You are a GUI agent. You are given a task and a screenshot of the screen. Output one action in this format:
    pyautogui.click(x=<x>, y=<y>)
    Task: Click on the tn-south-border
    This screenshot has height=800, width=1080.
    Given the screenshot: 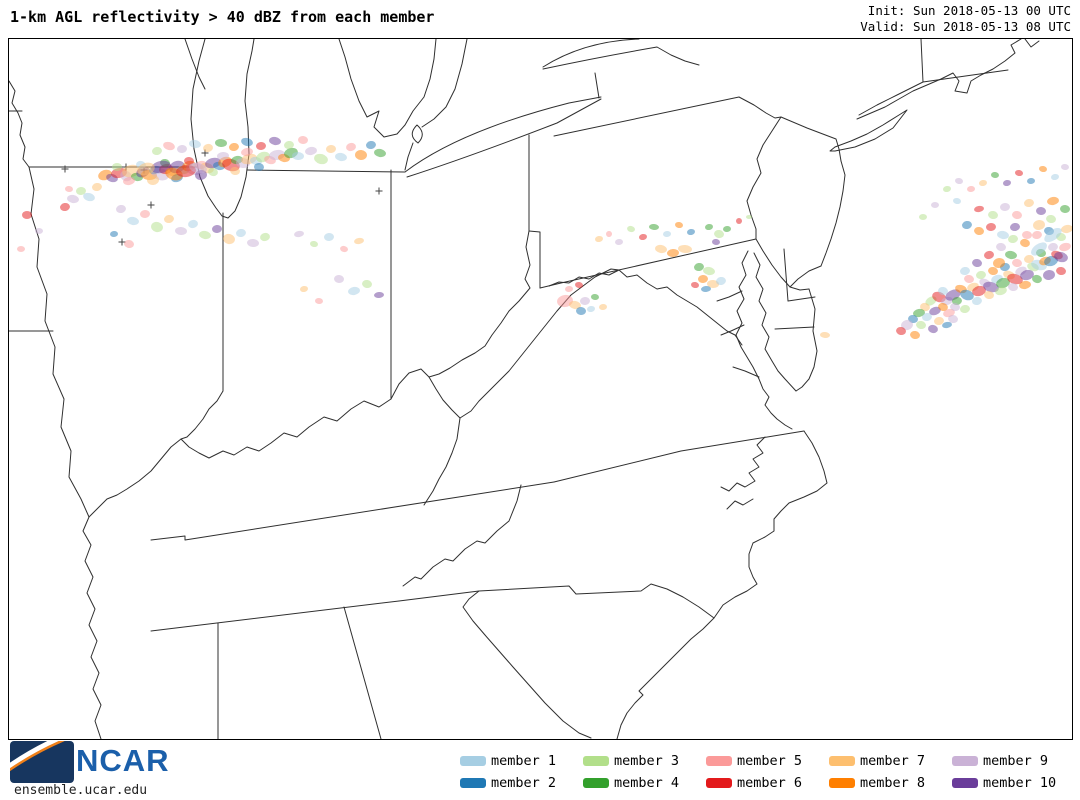 What is the action you would take?
    pyautogui.click(x=275, y=616)
    